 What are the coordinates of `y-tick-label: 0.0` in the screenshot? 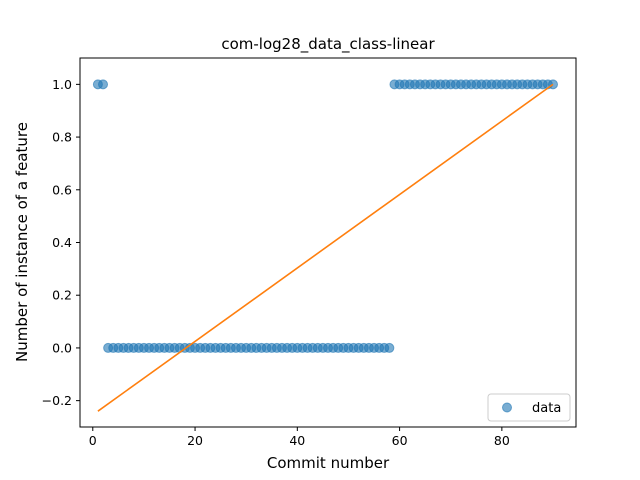 It's located at (62, 347).